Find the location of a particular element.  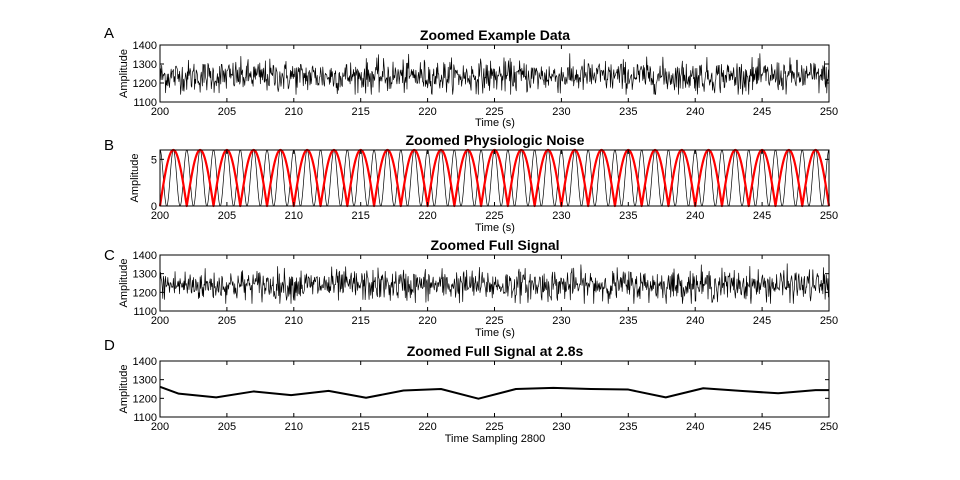

panel-b-xtick-label: 205 is located at coordinates (227, 216).